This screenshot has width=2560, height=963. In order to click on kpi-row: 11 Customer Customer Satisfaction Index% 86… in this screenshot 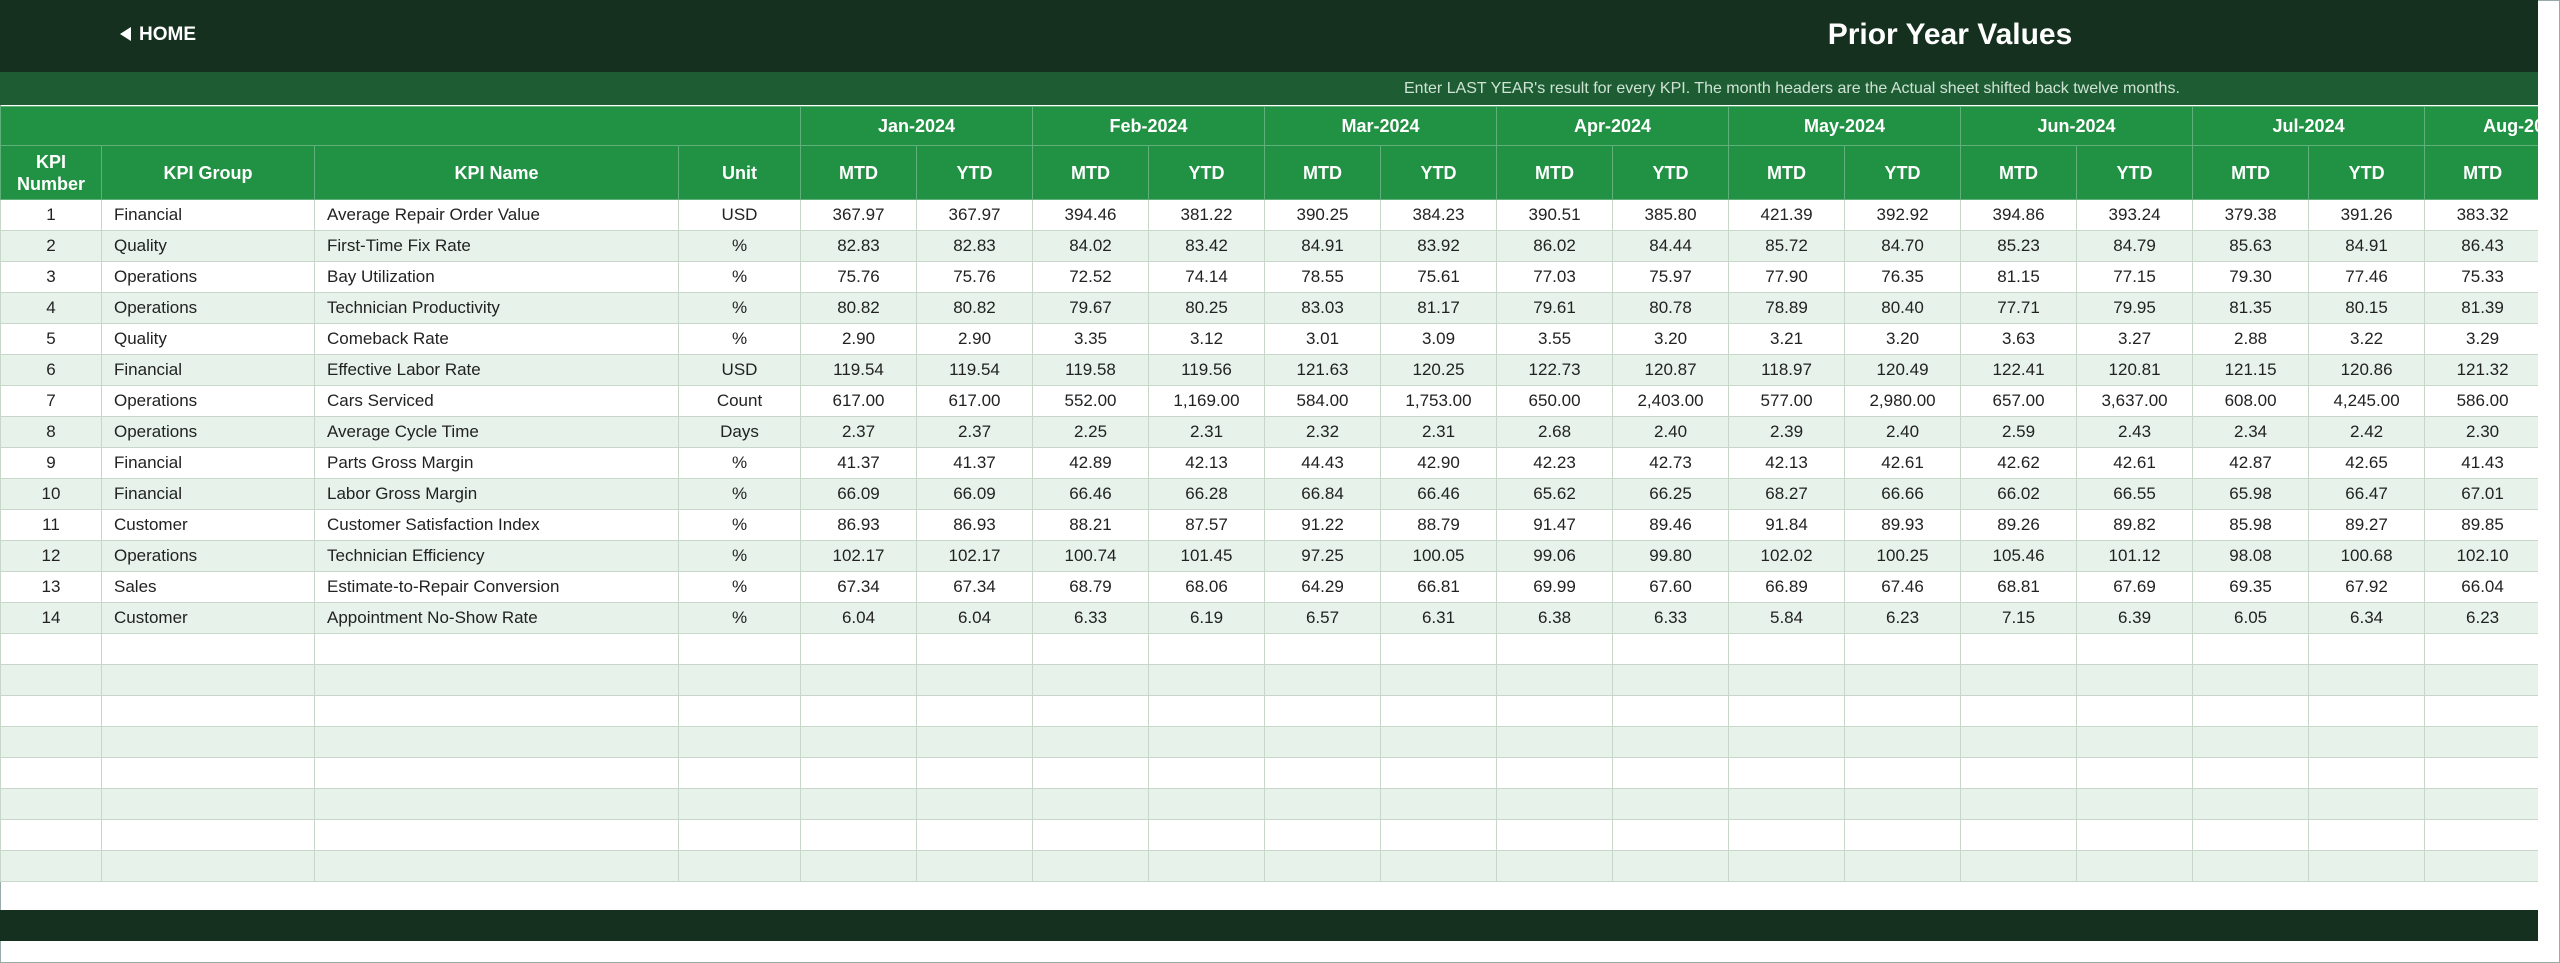, I will do `click(1269, 525)`.